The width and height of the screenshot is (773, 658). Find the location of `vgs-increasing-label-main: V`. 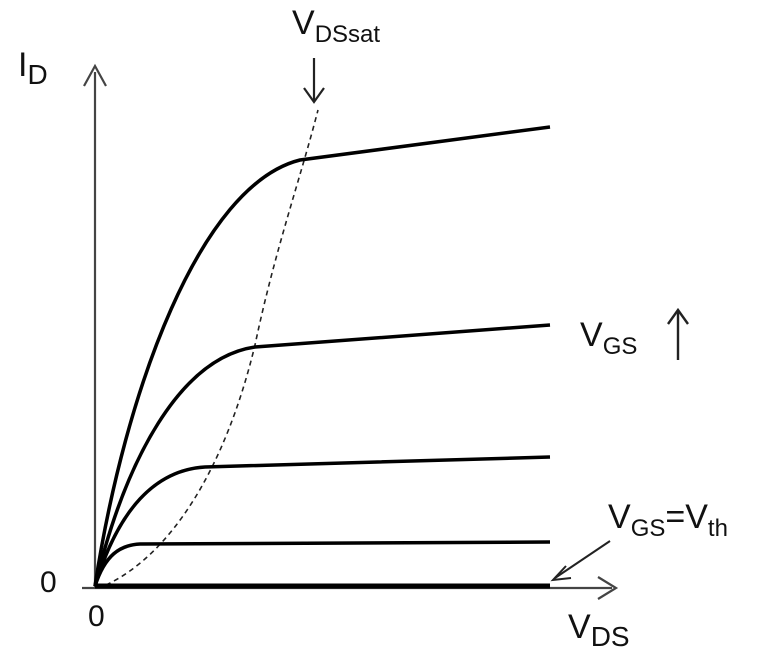

vgs-increasing-label-main: V is located at coordinates (591, 335).